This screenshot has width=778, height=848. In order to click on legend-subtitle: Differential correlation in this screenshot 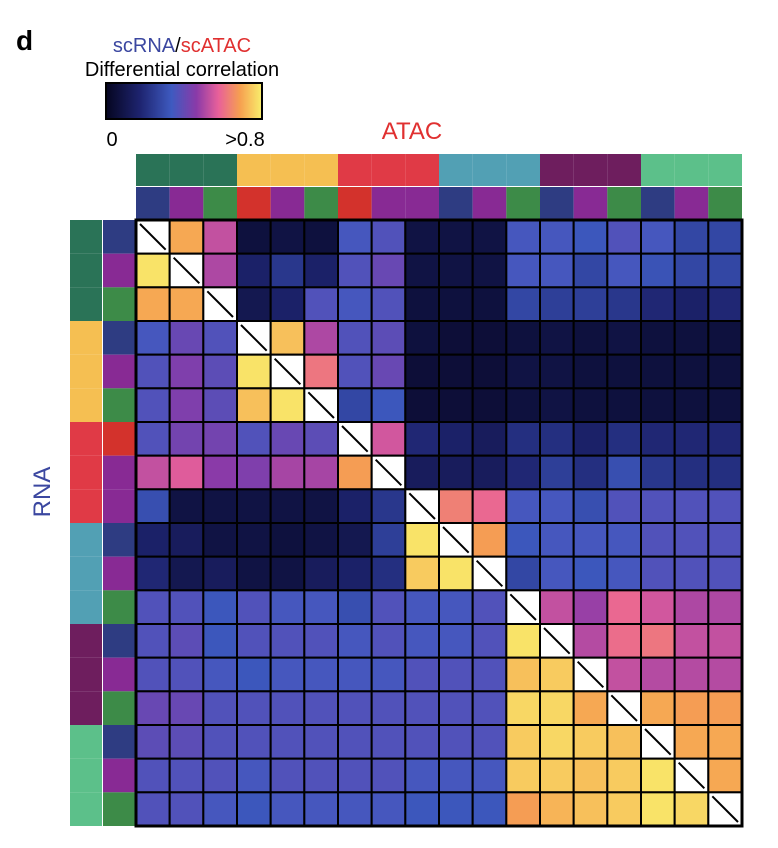, I will do `click(182, 70)`.